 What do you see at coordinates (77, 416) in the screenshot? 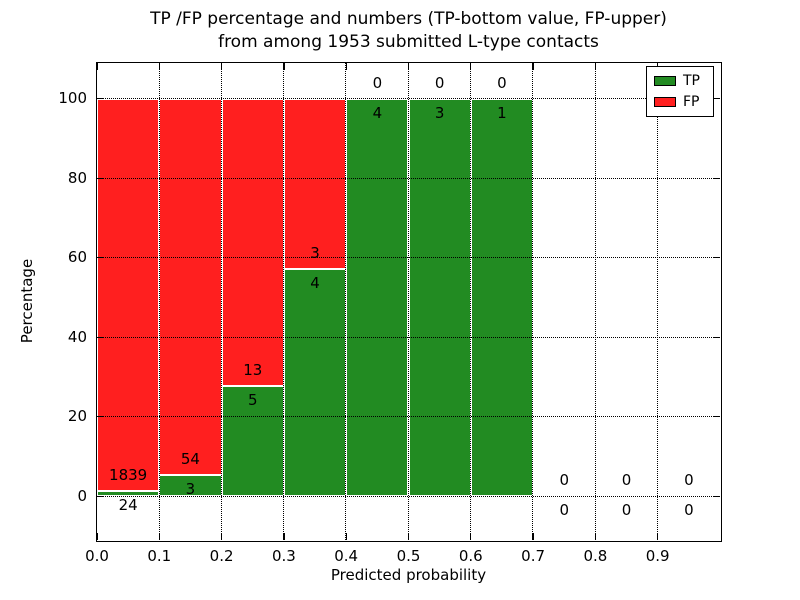
I see `y-tick-label: 20` at bounding box center [77, 416].